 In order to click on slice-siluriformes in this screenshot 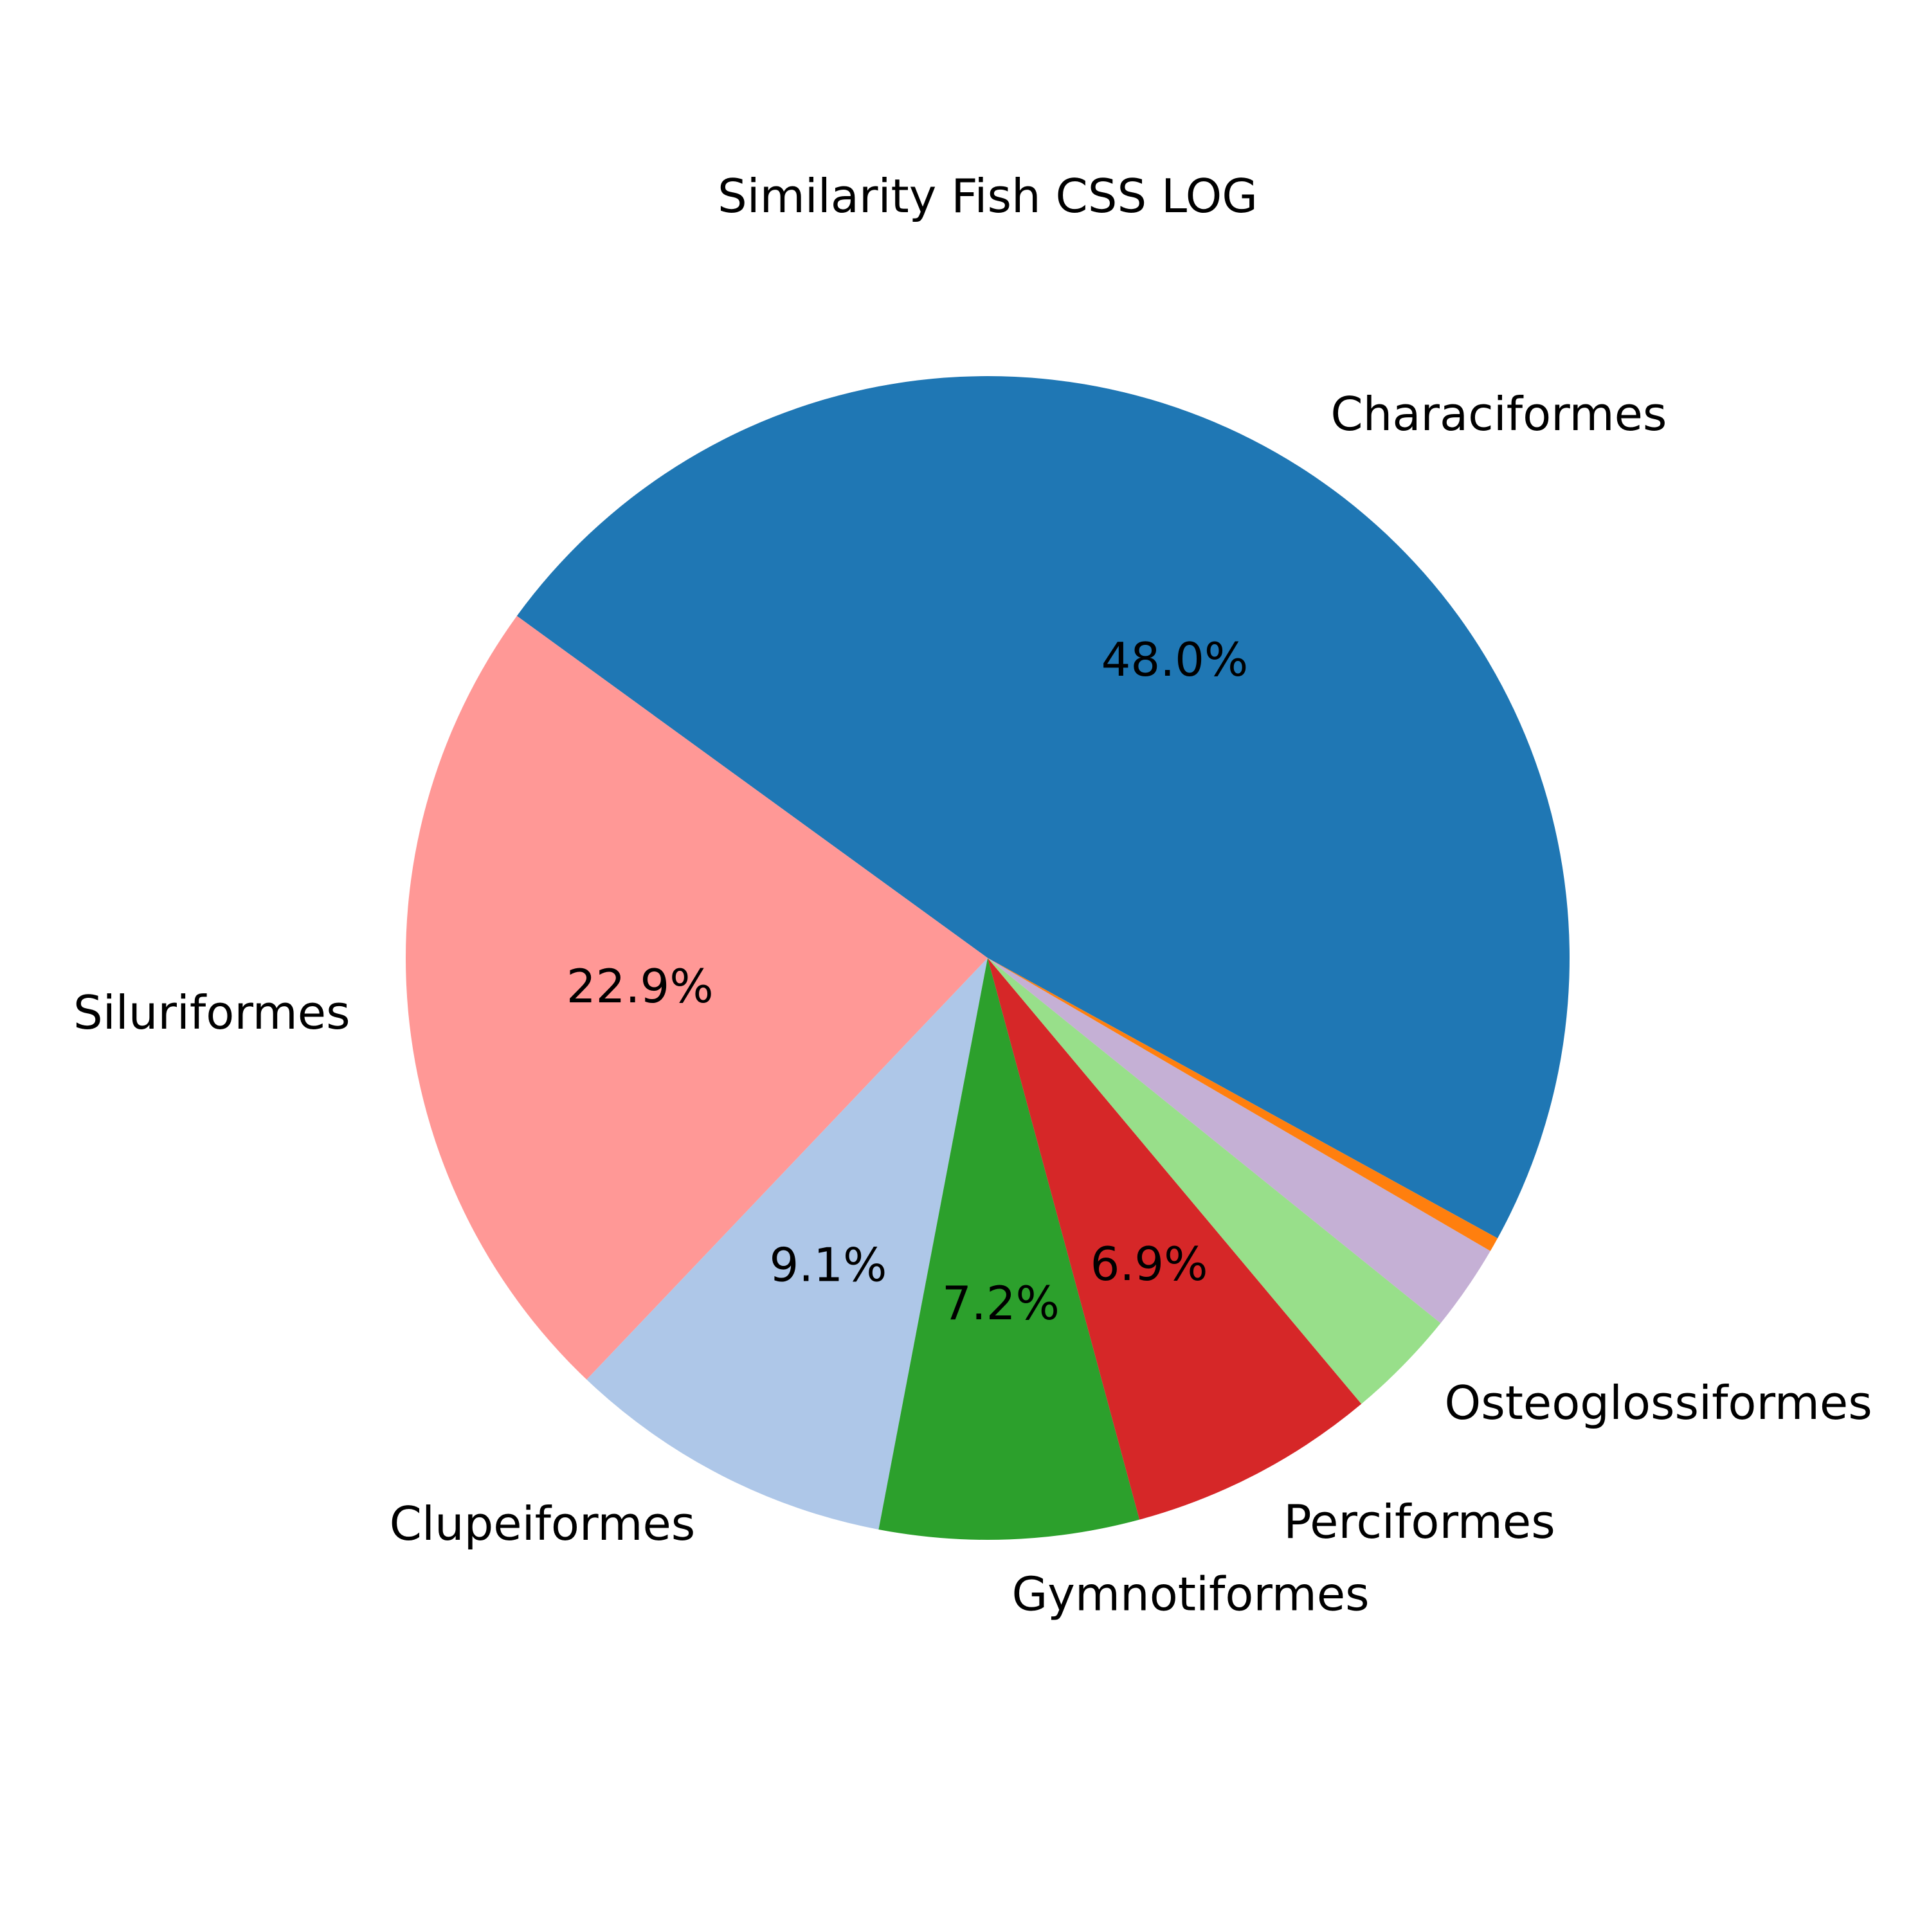, I will do `click(696, 998)`.